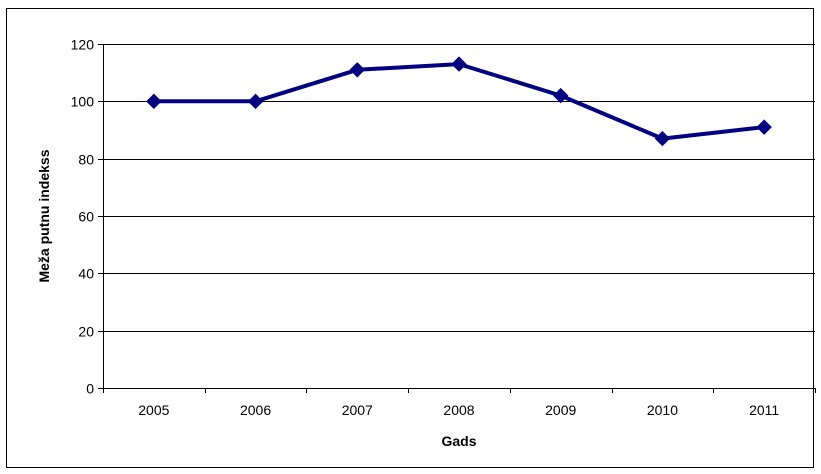  Describe the element at coordinates (83, 45) in the screenshot. I see `y-tick-label-120: 120` at that location.